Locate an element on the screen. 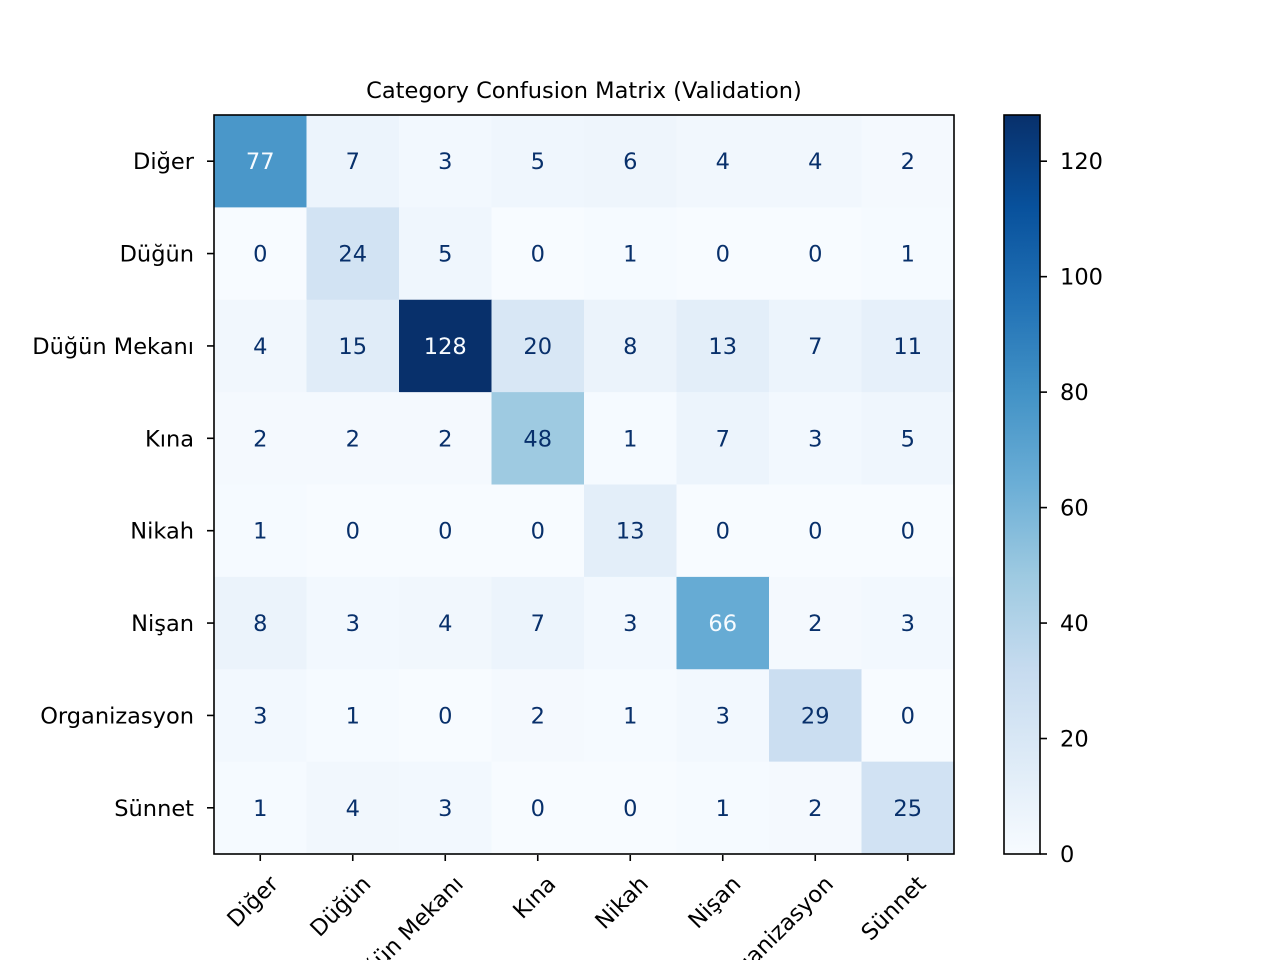 This screenshot has width=1280, height=964. colorbar is located at coordinates (1022, 484).